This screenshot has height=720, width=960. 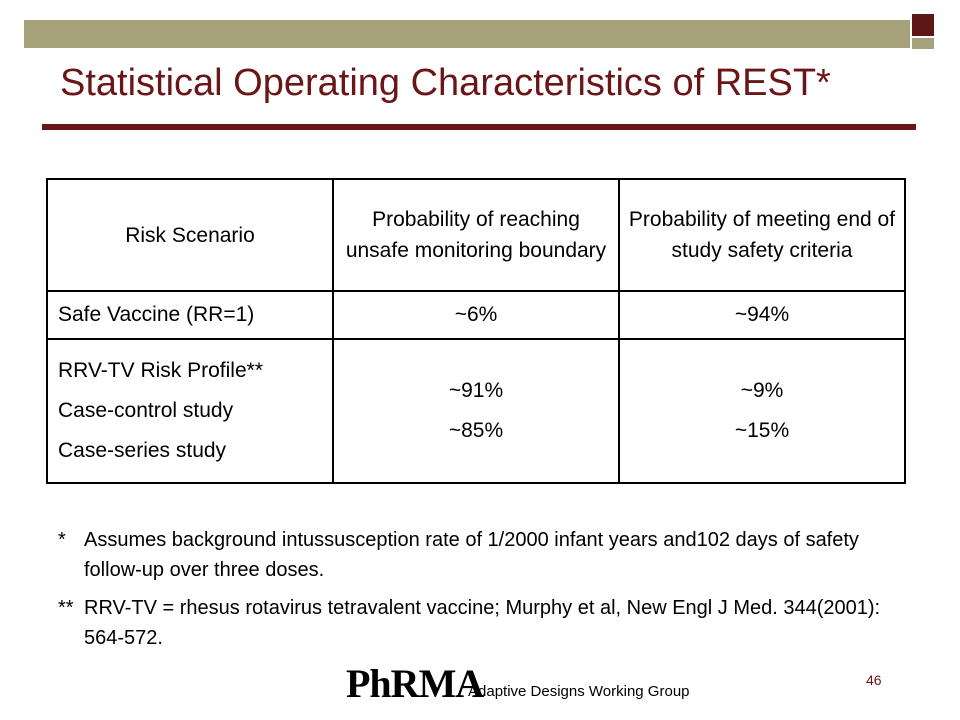 I want to click on value-line: ~15%, so click(x=762, y=430).